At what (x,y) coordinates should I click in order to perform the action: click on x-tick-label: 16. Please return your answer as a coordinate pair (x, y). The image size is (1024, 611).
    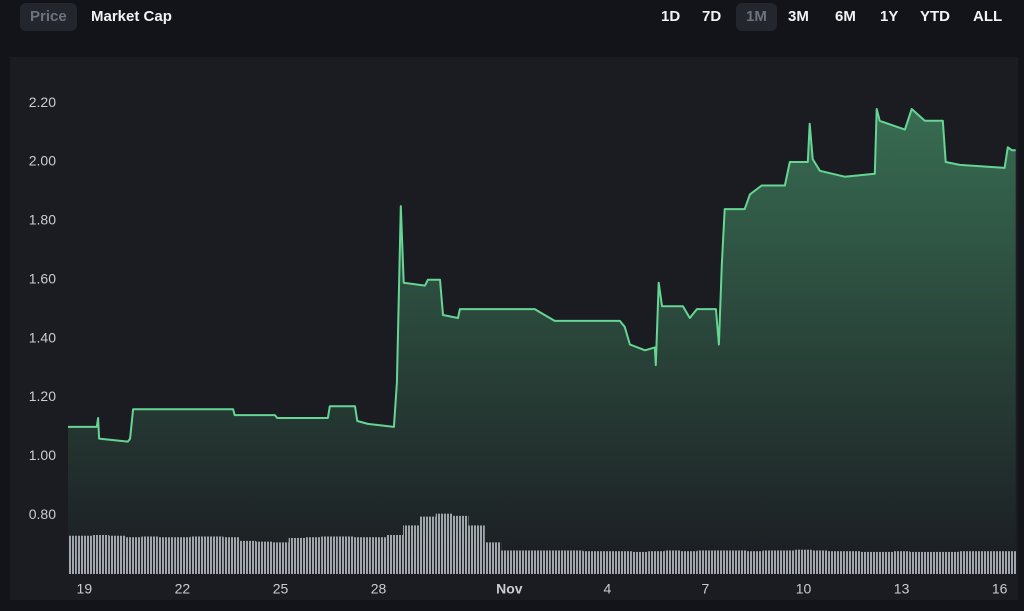
    Looking at the image, I should click on (1000, 589).